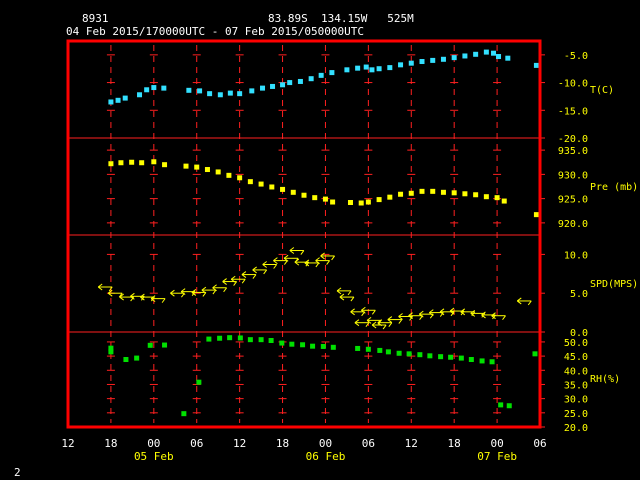  I want to click on y-tick-label: -15.0, so click(573, 111).